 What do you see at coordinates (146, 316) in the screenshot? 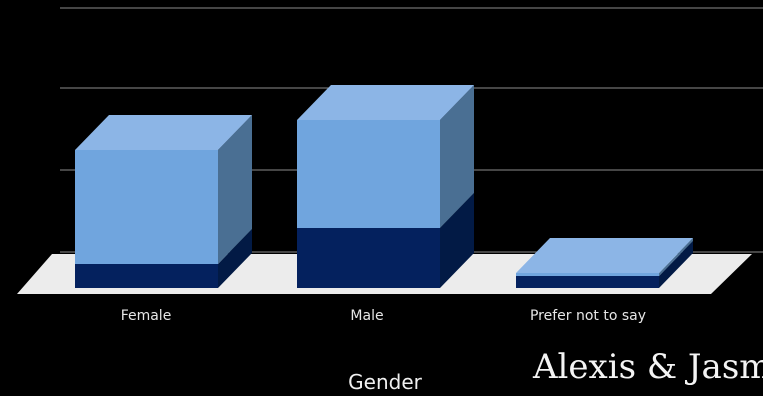
I see `category-label-0: Female` at bounding box center [146, 316].